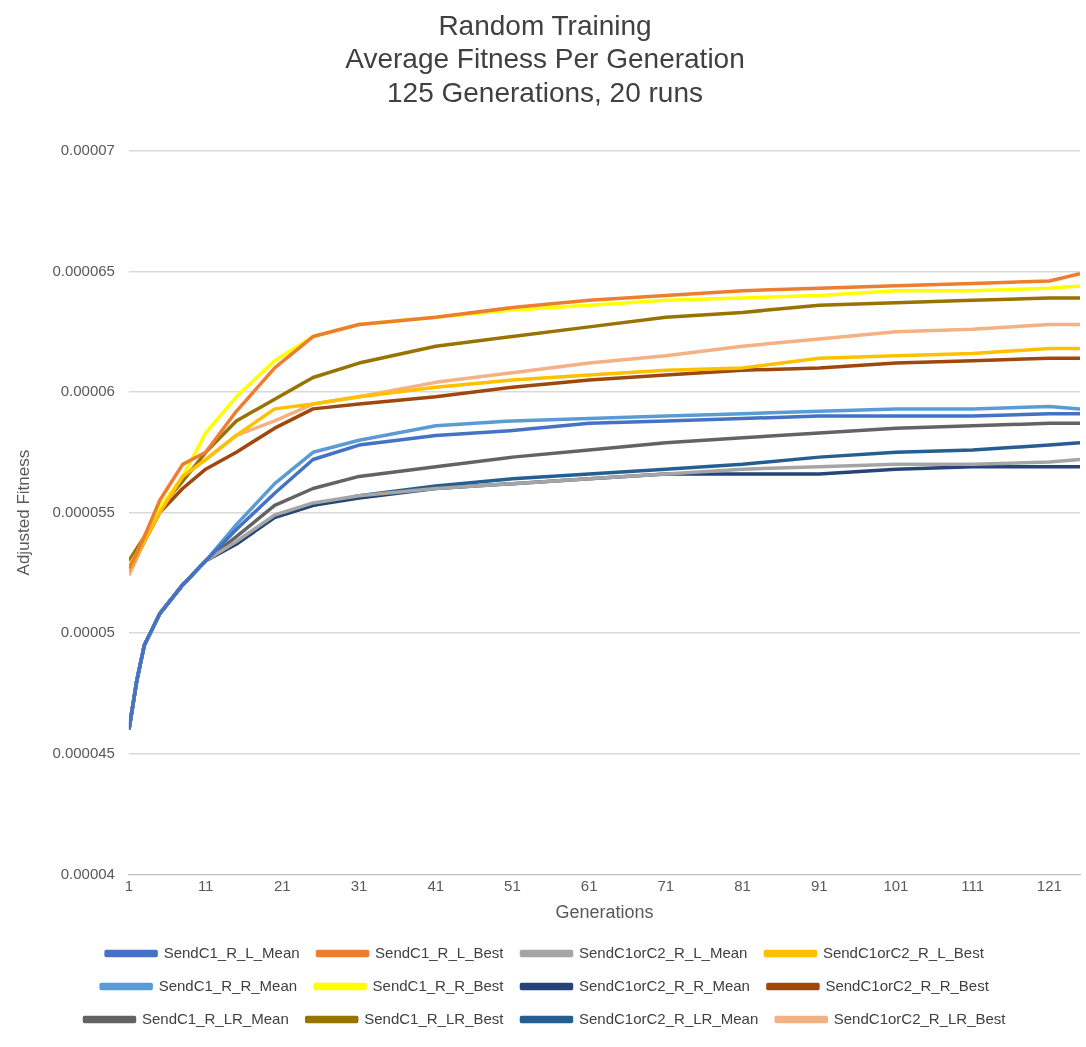  Describe the element at coordinates (23, 512) in the screenshot. I see `y-axis-title: Adjusted Fitness` at that location.